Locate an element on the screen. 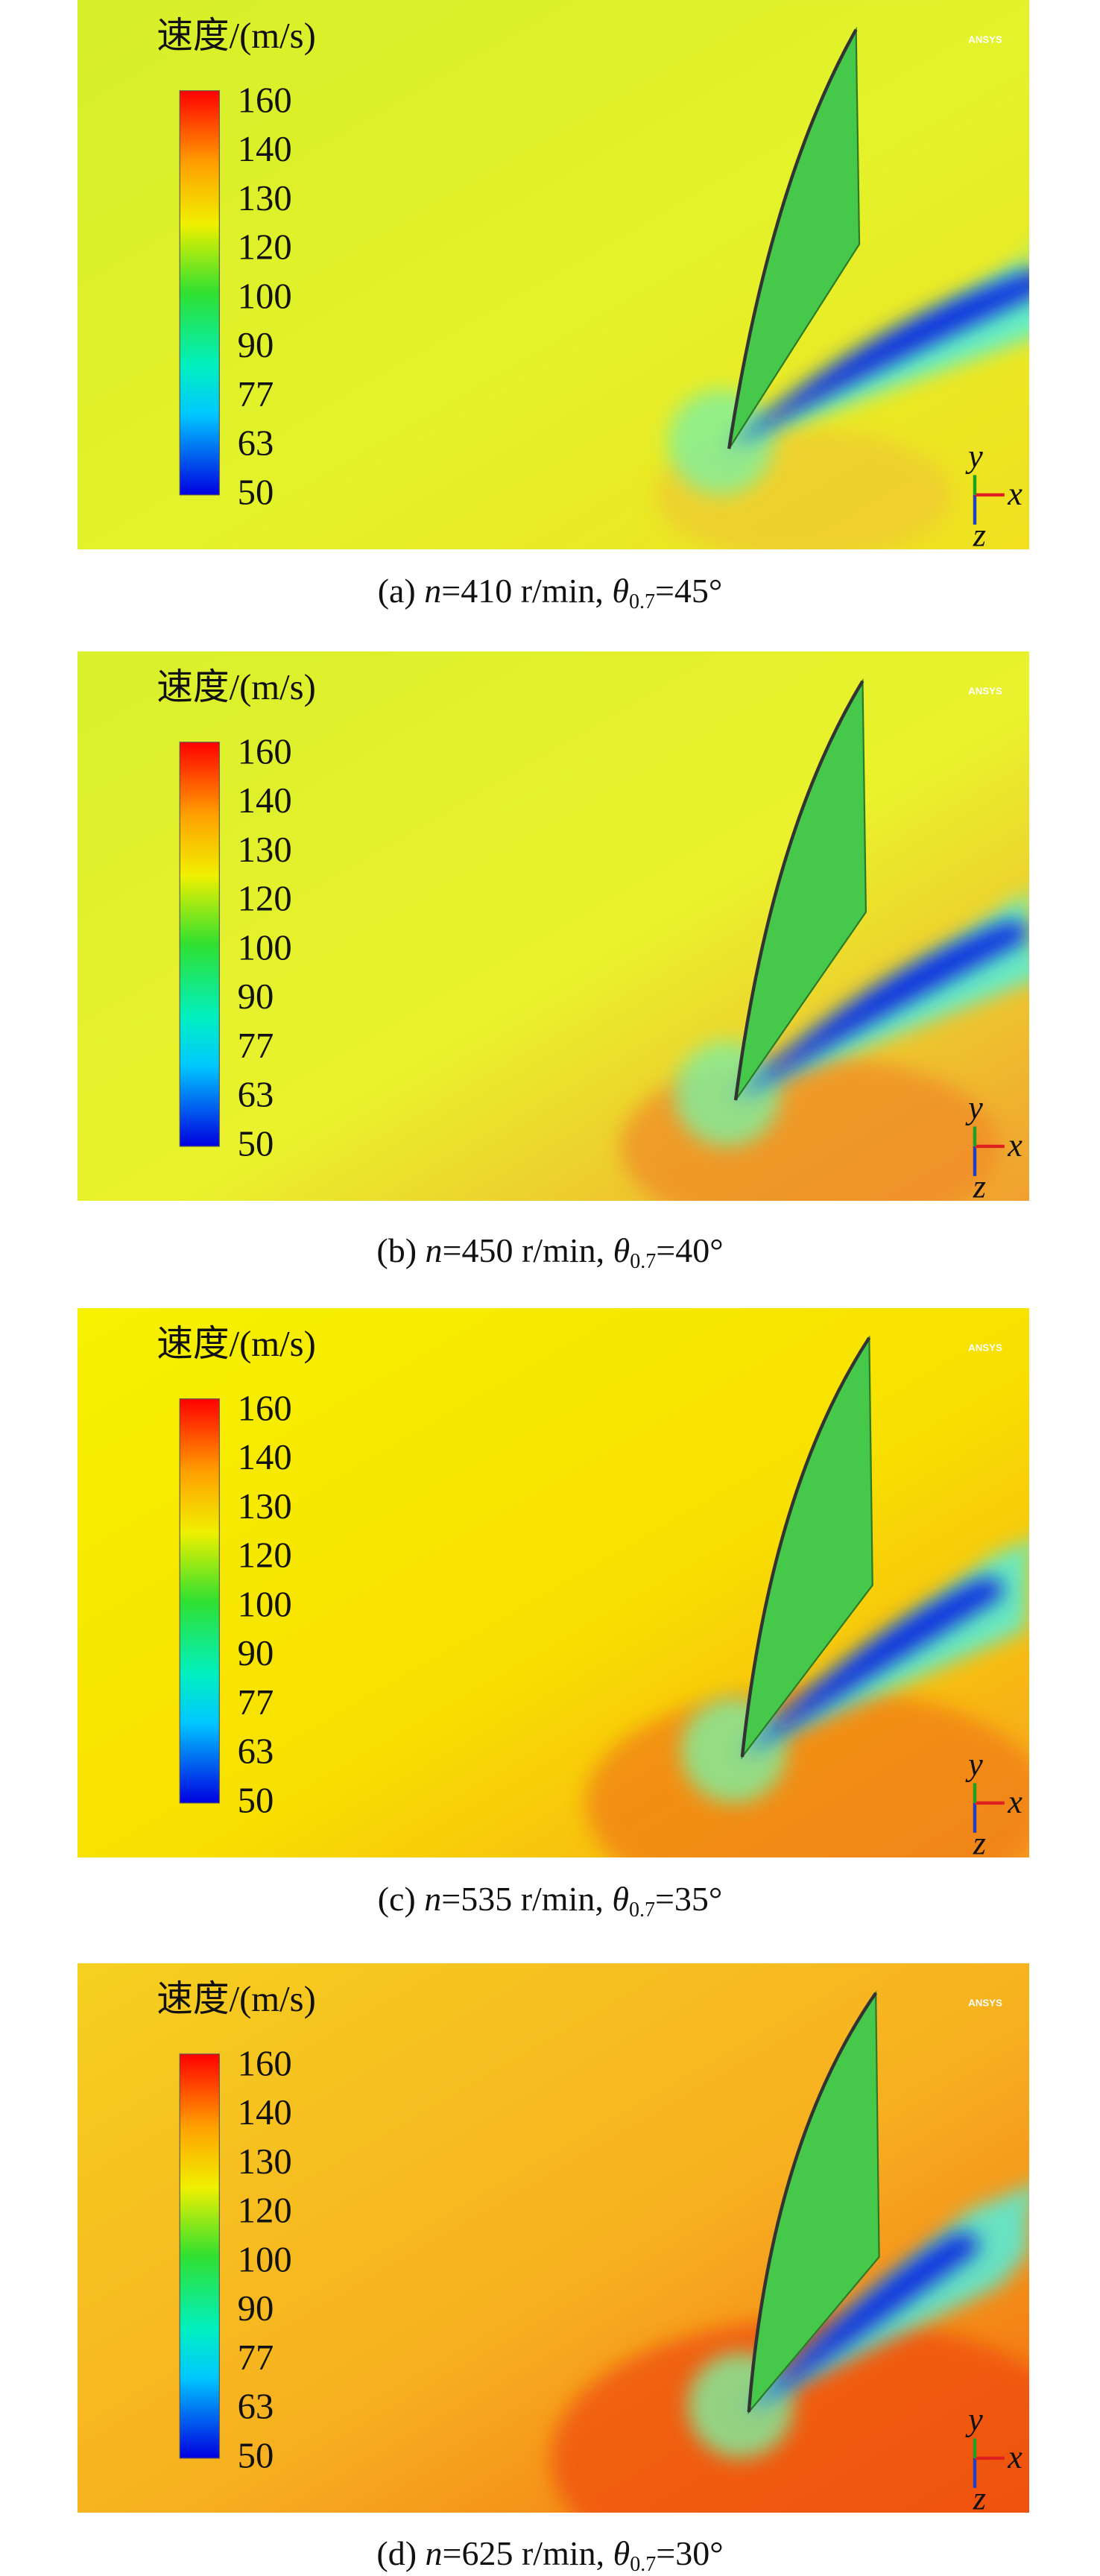  caption-label: (d) is located at coordinates (396, 2553).